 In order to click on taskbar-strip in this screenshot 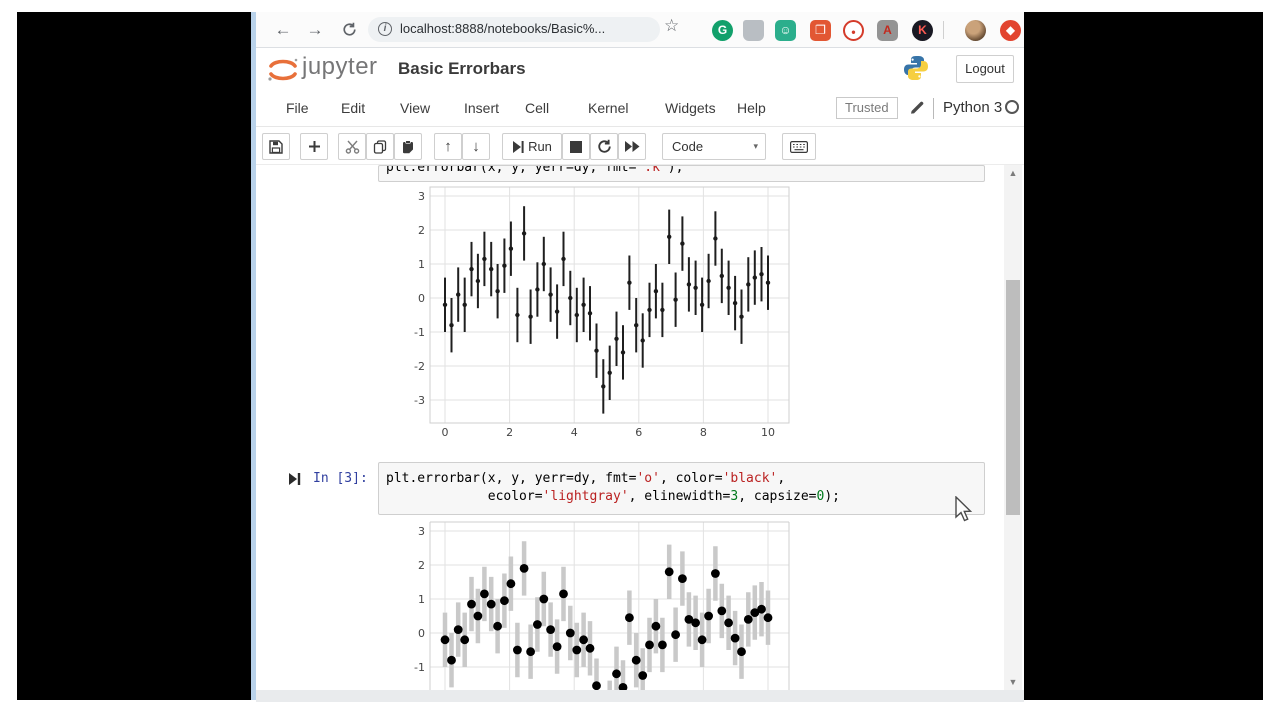, I will do `click(640, 696)`.